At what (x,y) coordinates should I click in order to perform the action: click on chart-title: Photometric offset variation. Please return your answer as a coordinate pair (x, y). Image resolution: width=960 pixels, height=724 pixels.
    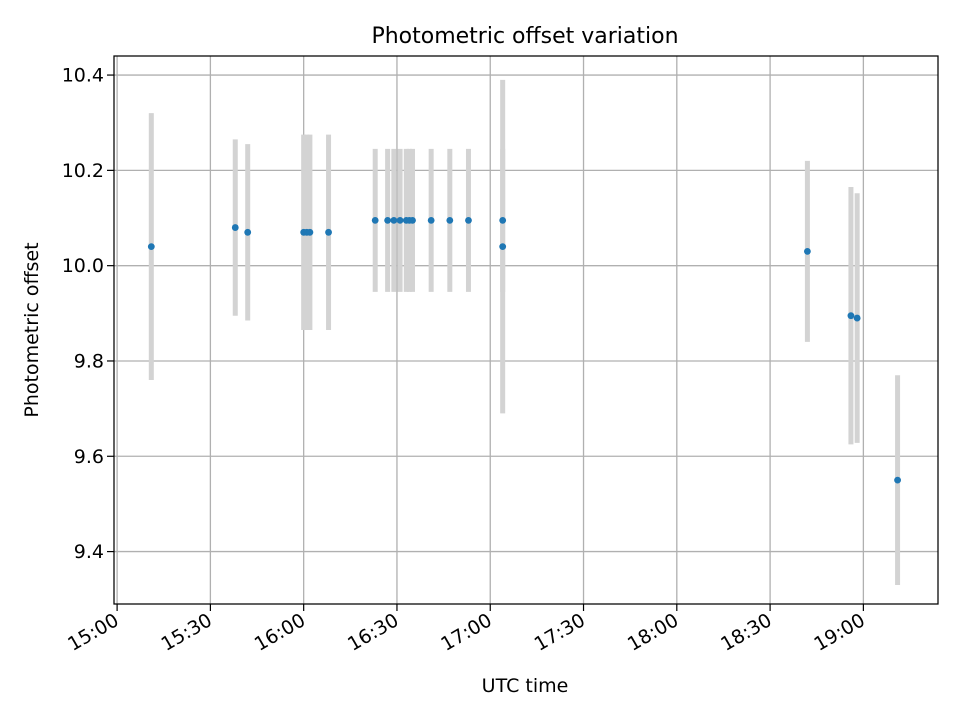
    Looking at the image, I should click on (524, 36).